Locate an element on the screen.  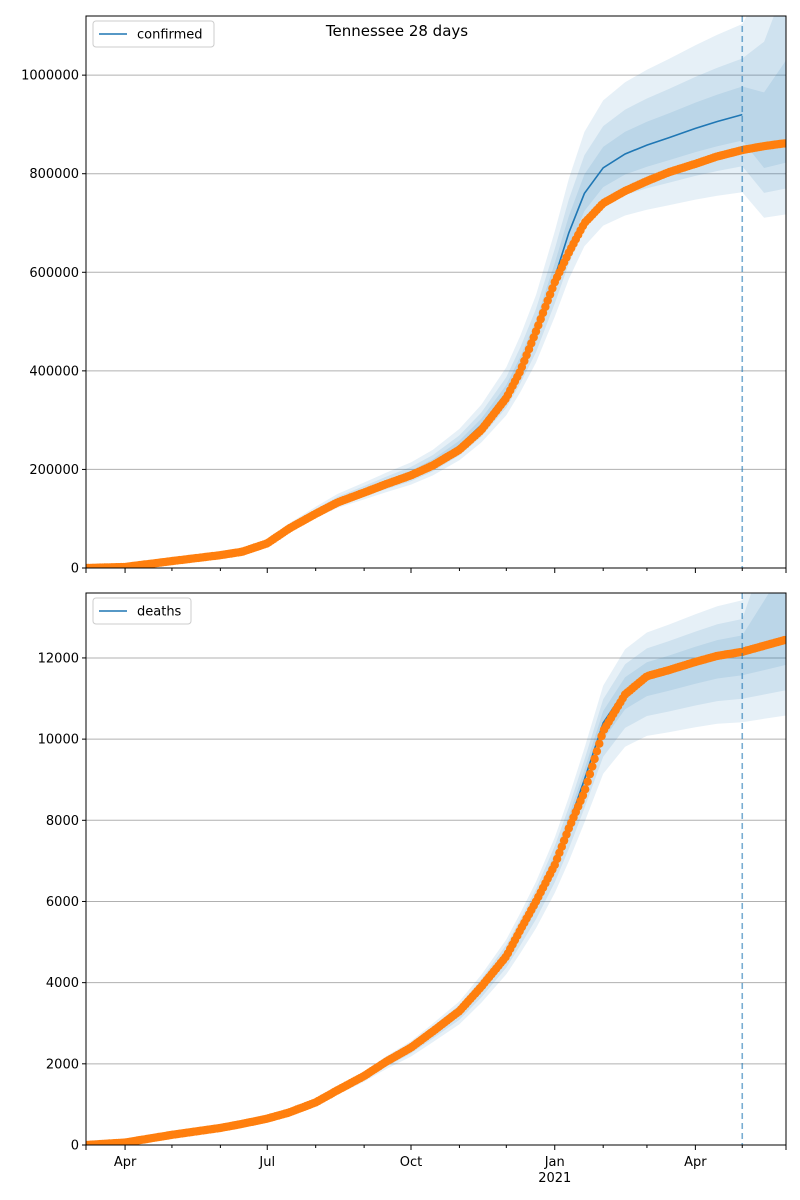
x-year-label: 2021 is located at coordinates (554, 1178).